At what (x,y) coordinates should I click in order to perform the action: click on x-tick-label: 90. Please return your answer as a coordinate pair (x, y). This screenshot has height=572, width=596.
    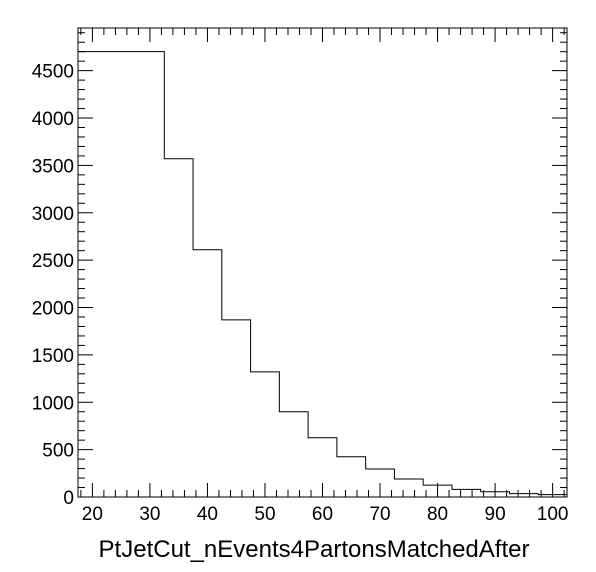
    Looking at the image, I should click on (495, 514).